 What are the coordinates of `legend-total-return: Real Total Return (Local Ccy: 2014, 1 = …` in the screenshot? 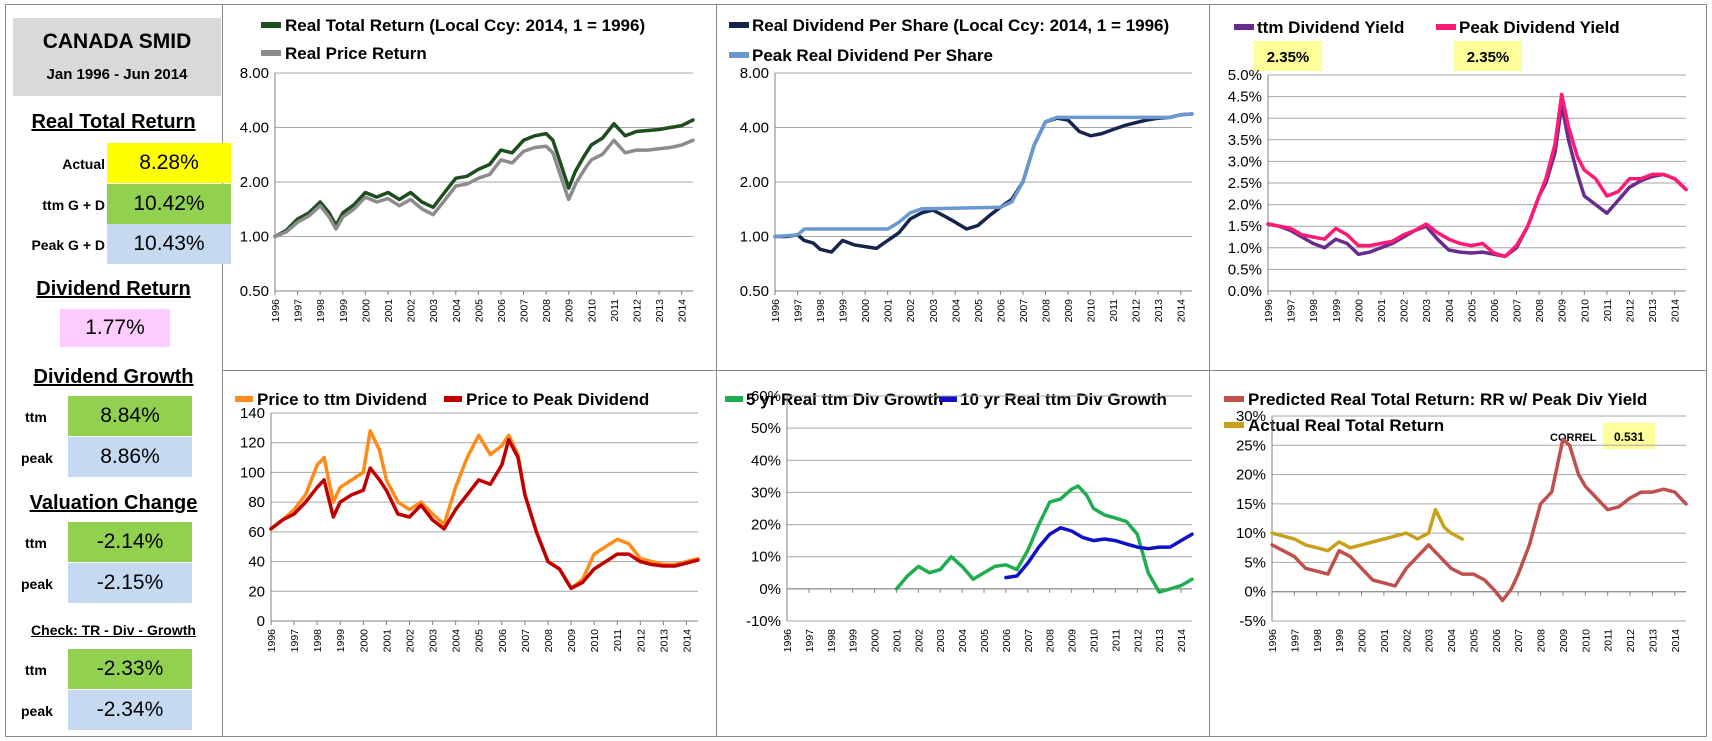 It's located at (465, 25).